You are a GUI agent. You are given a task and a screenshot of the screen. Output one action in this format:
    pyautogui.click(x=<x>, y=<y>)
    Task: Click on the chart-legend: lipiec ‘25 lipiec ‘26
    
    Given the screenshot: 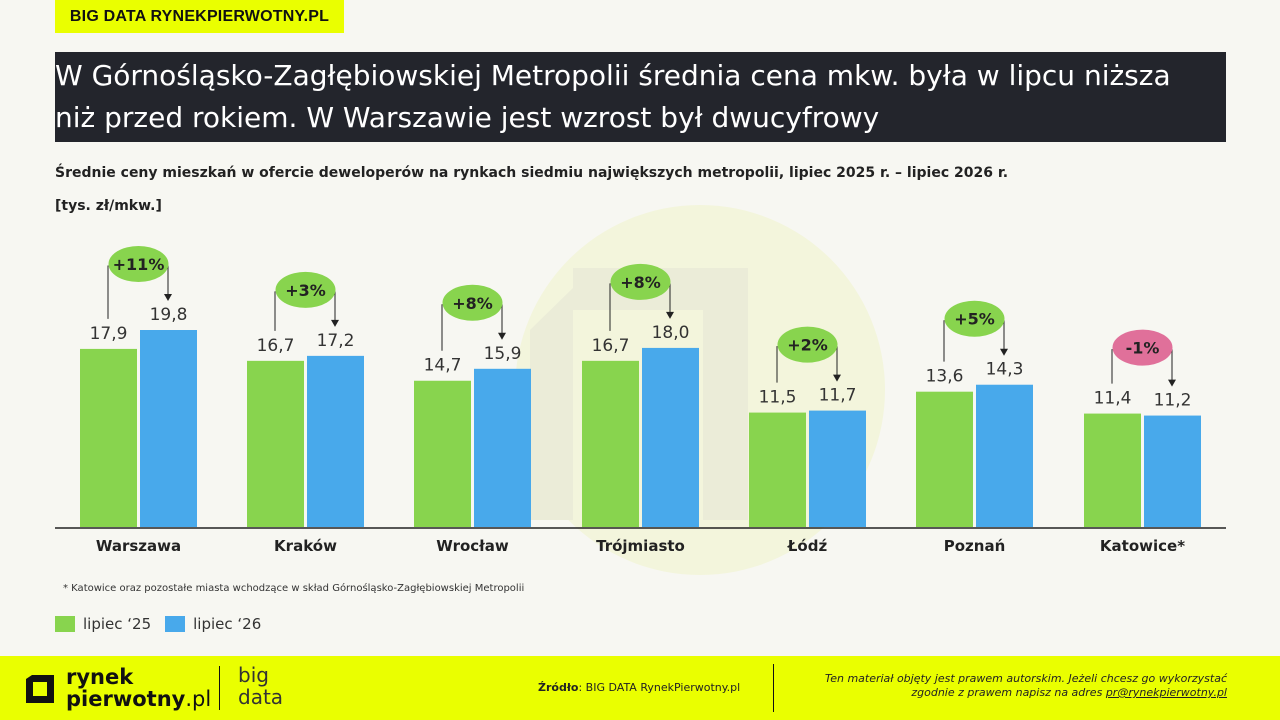 What is the action you would take?
    pyautogui.click(x=160, y=624)
    